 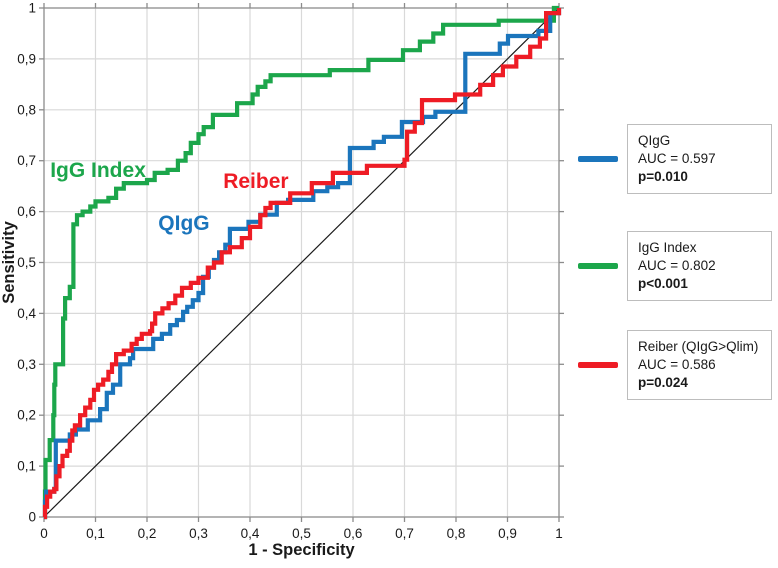 I want to click on x-tick-label: 0,9, so click(x=507, y=533).